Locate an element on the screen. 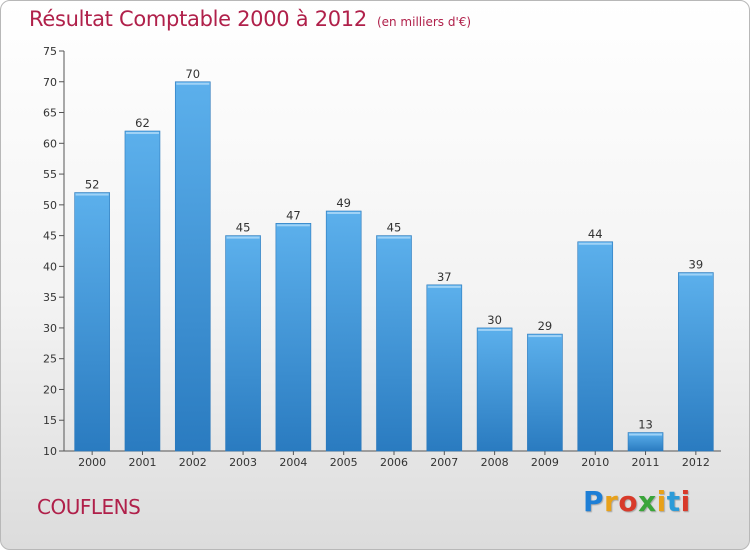 The height and width of the screenshot is (550, 750). x-tick-label-2003: 2003 is located at coordinates (243, 462).